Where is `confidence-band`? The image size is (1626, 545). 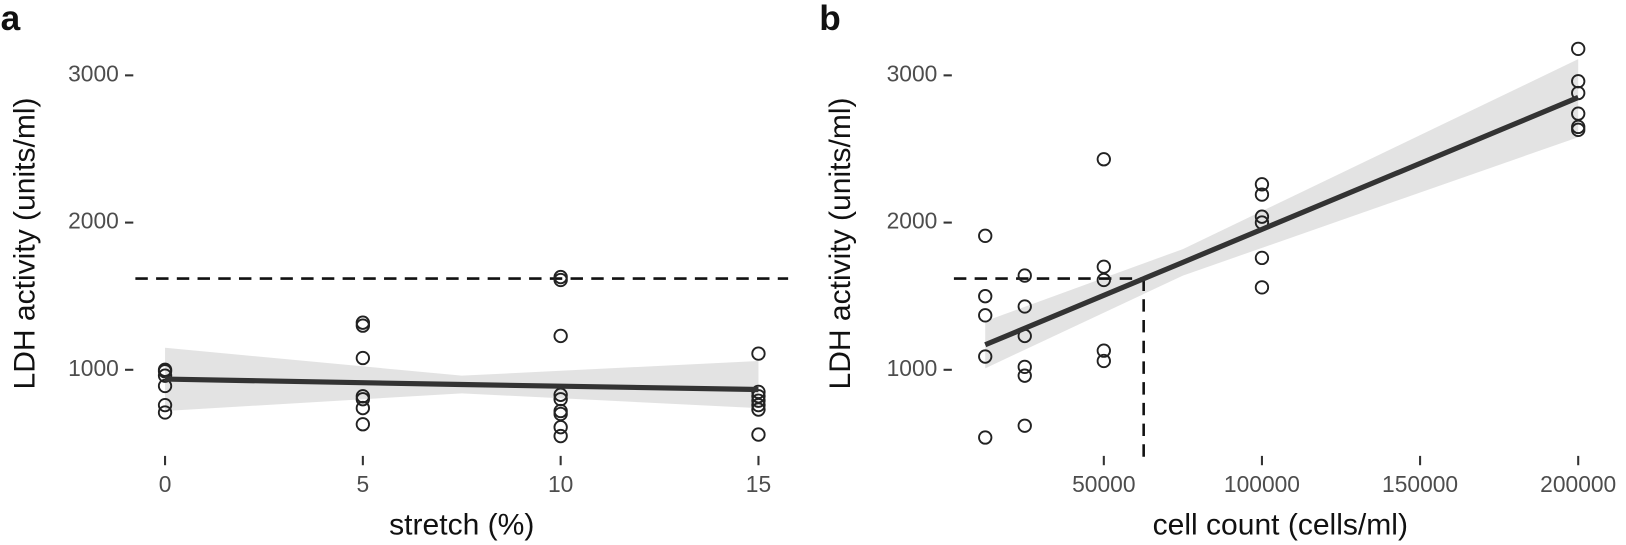 confidence-band is located at coordinates (462, 379).